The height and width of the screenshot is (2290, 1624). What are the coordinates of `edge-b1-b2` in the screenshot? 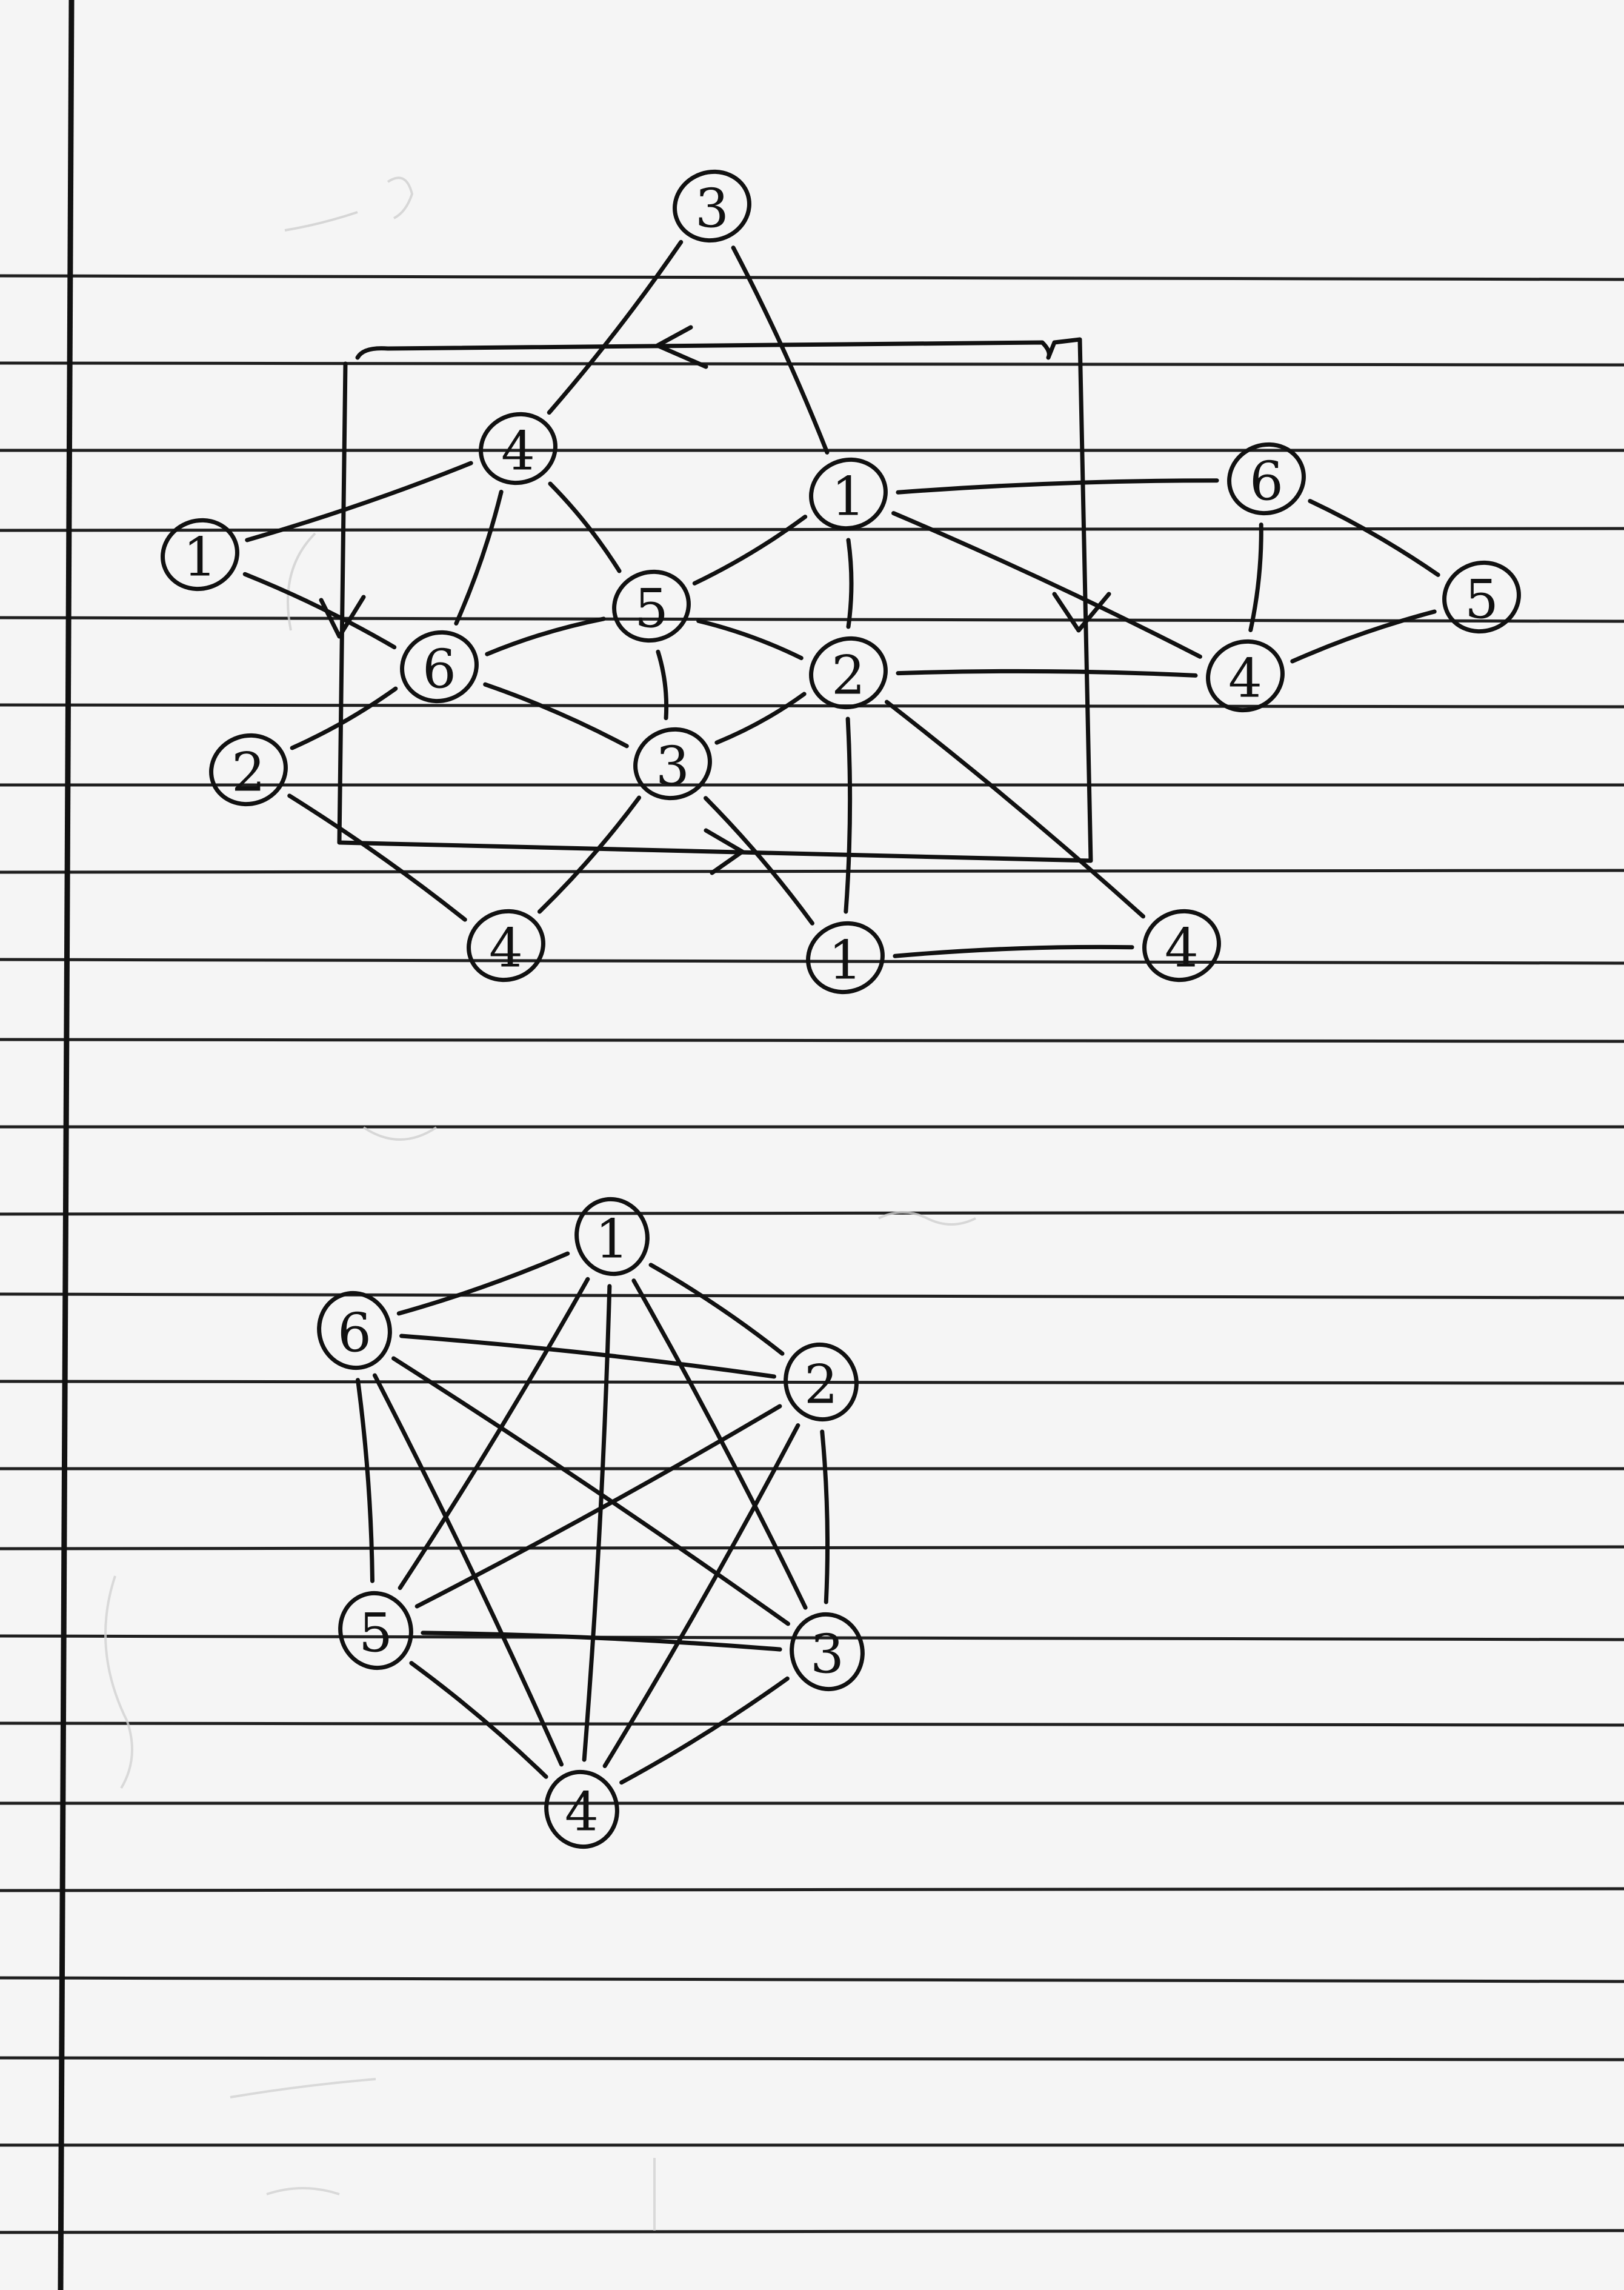 It's located at (717, 1310).